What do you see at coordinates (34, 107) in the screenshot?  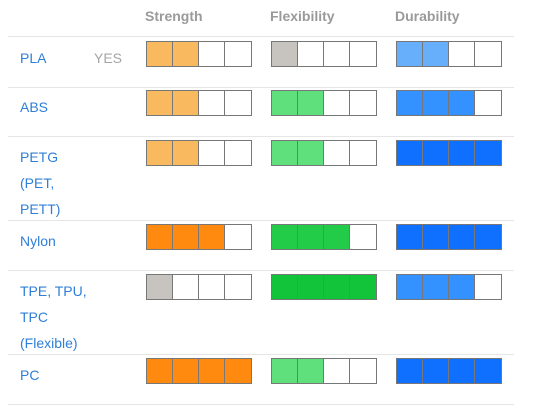 I see `material-name: ABS` at bounding box center [34, 107].